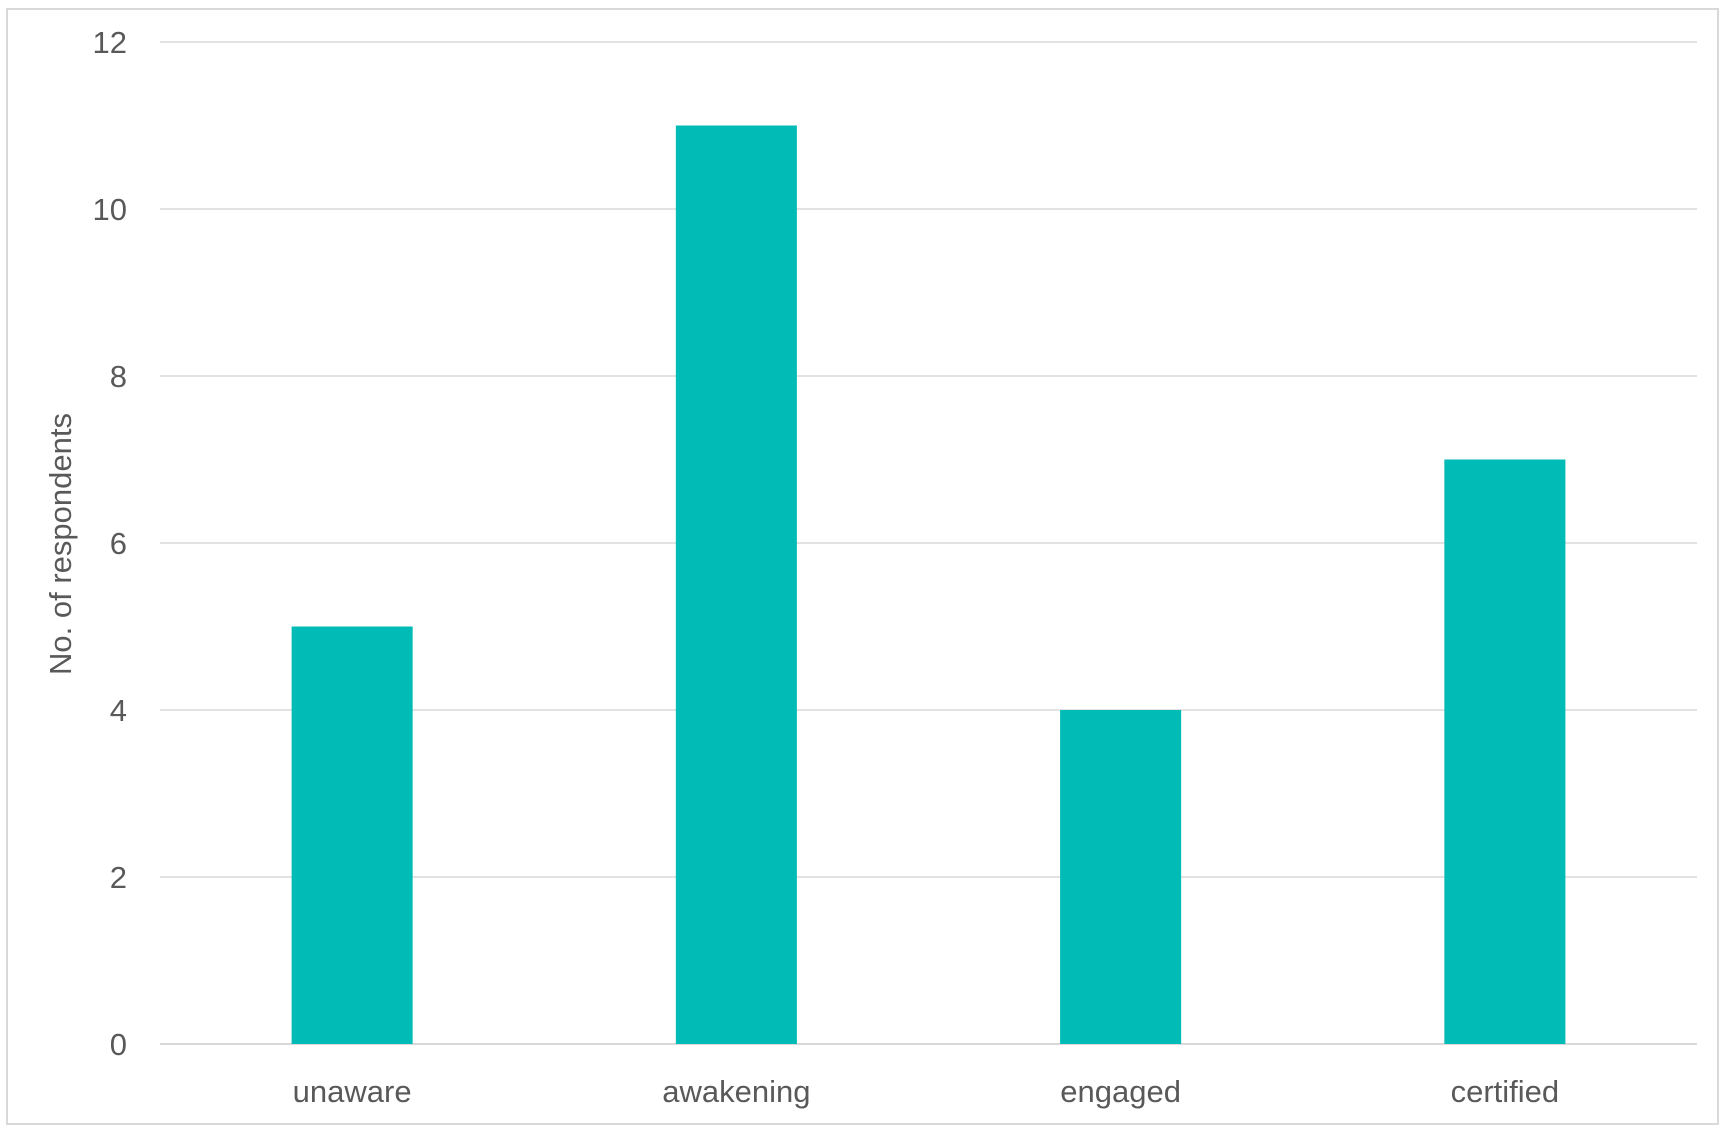 The width and height of the screenshot is (1729, 1144). I want to click on x-axis-ticks: unaware awakening engaged certified, so click(926, 1091).